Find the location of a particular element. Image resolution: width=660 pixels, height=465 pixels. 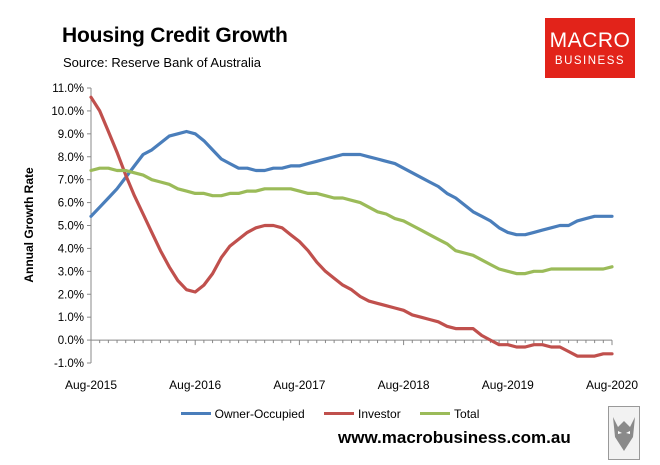

legend-label-total: Total is located at coordinates (467, 413).